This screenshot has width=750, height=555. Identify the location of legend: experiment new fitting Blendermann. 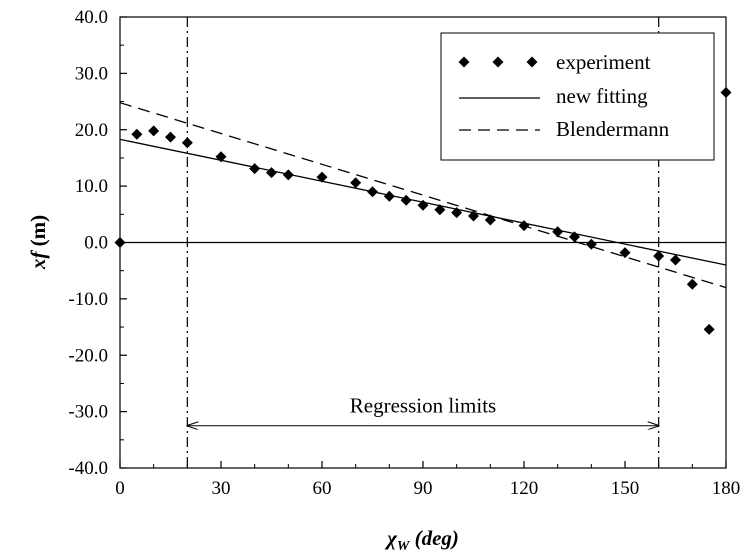
(577, 96).